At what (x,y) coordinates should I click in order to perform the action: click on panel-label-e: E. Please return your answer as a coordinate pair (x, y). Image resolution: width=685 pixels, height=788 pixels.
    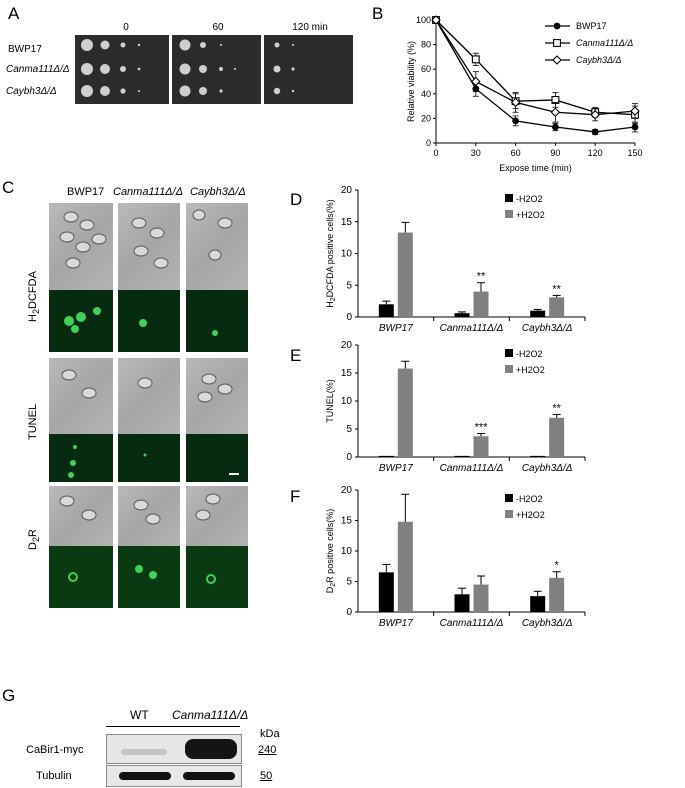
    Looking at the image, I should click on (296, 355).